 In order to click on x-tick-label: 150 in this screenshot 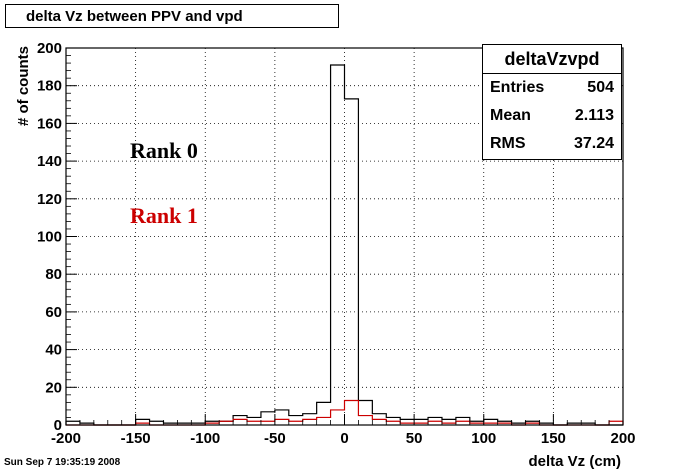, I will do `click(553, 438)`.